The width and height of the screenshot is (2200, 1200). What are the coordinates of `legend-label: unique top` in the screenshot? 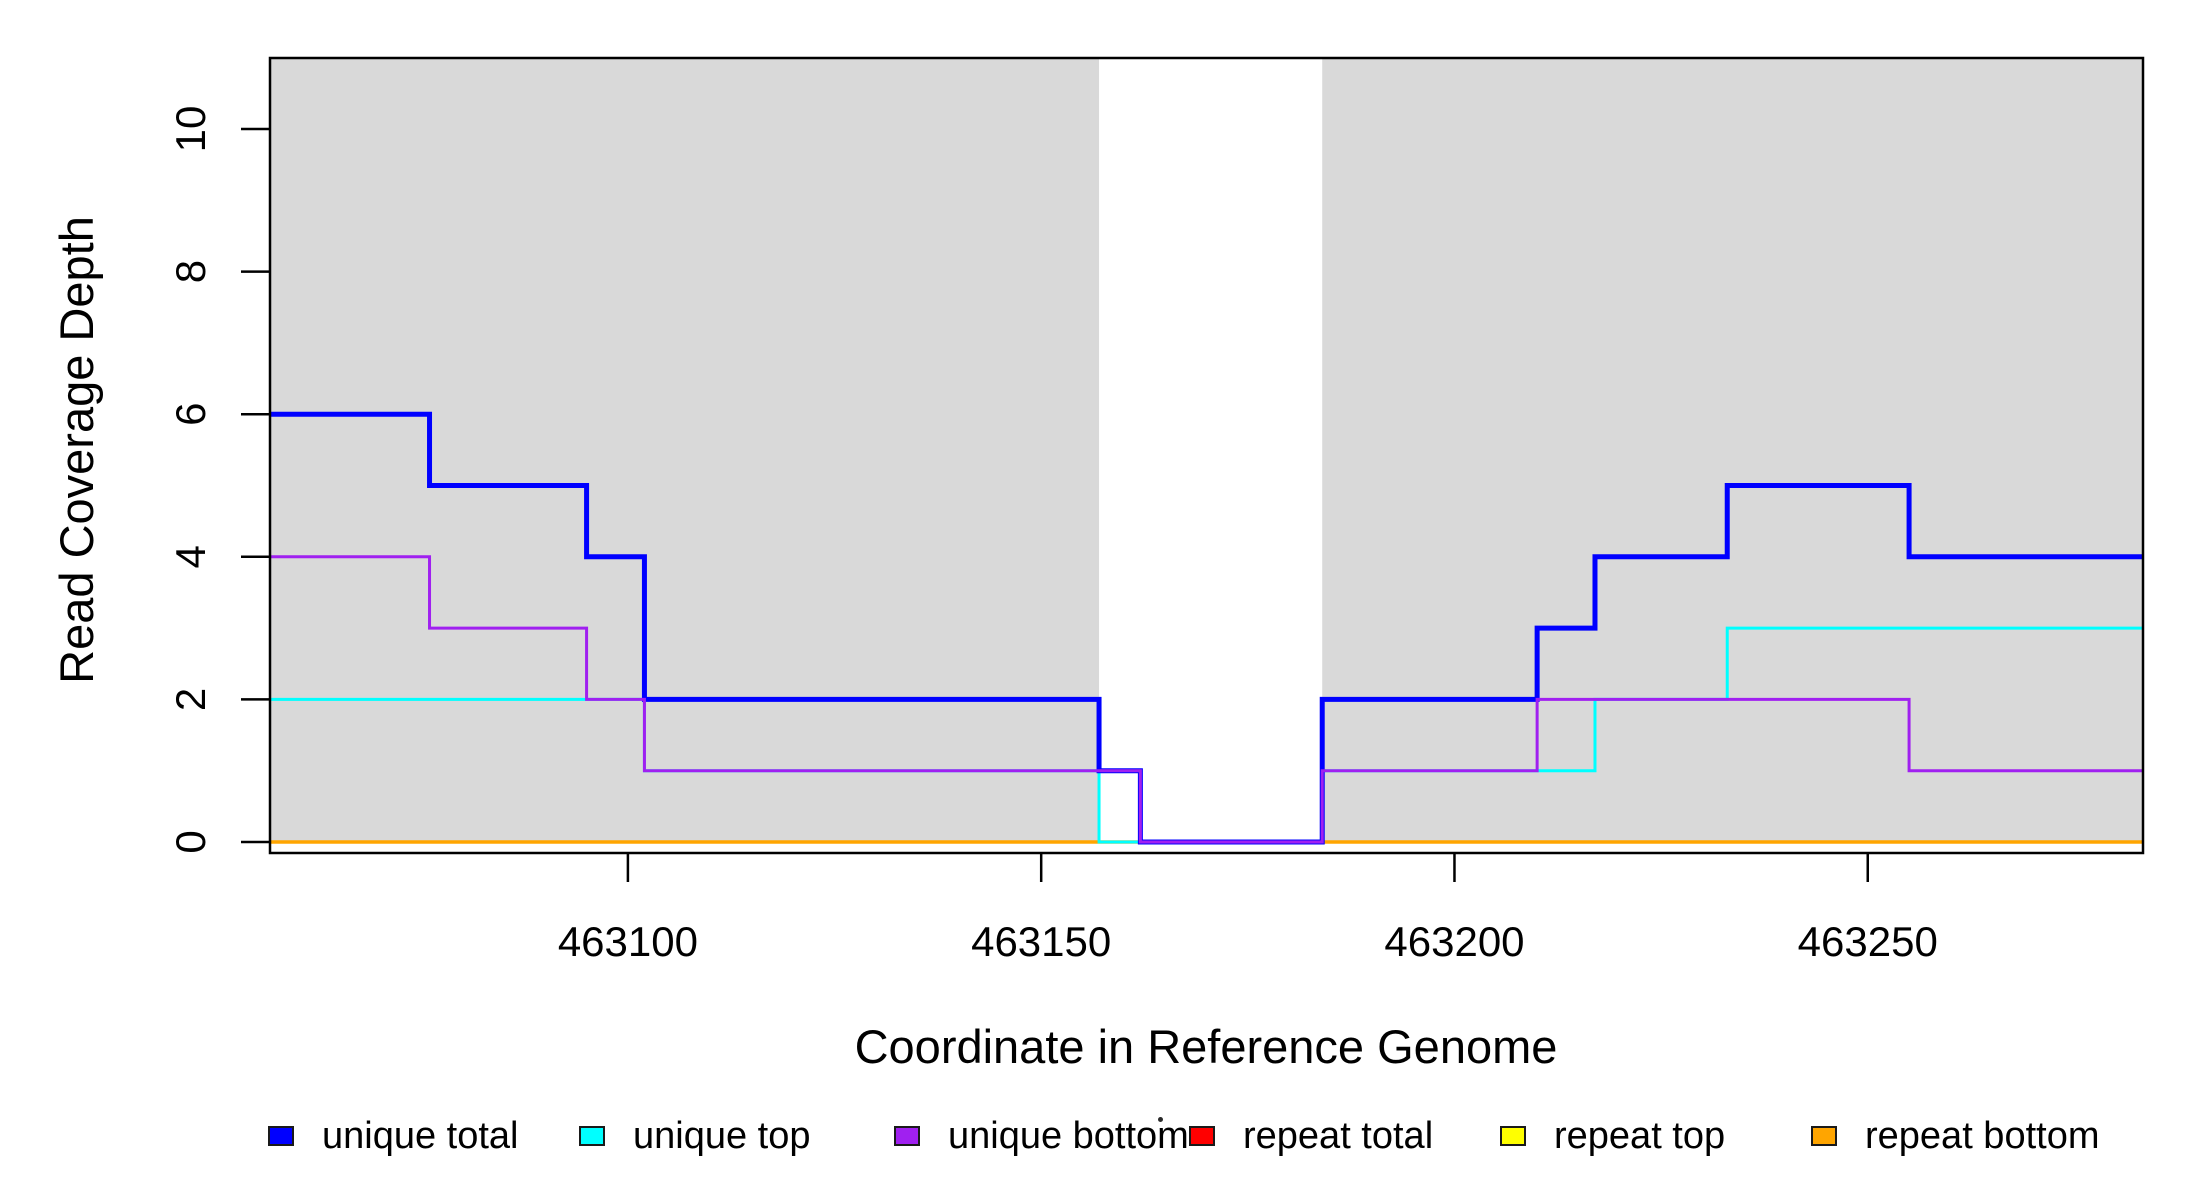 It's located at (722, 1136).